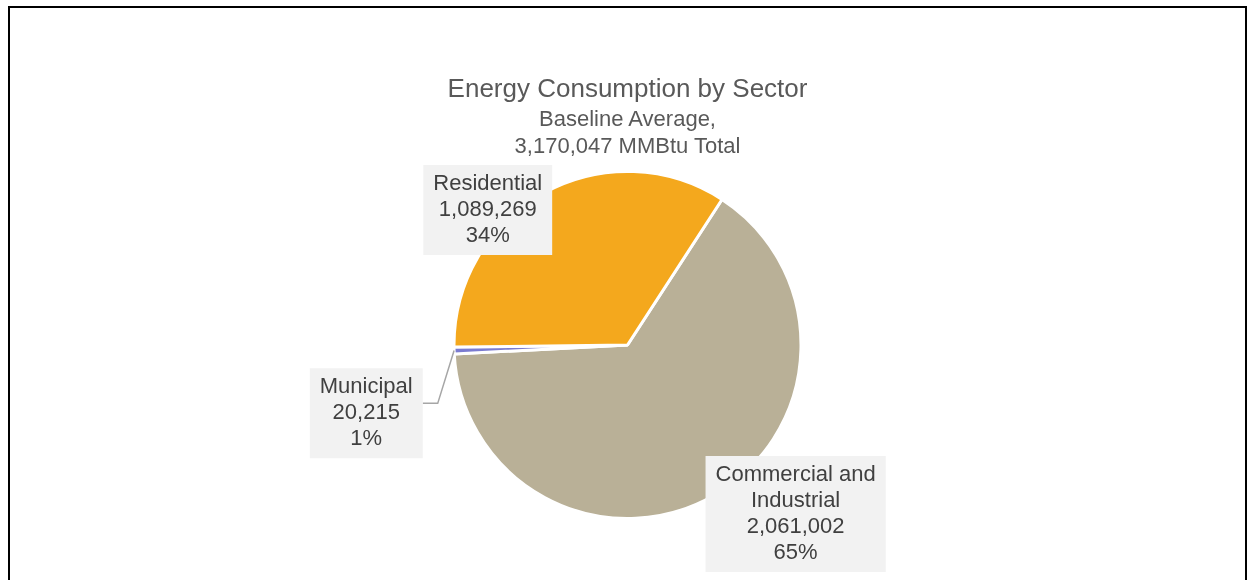 The height and width of the screenshot is (580, 1257). What do you see at coordinates (627, 132) in the screenshot?
I see `chart-subtitle: Baseline Average, 3,170,047 MMBtu Total` at bounding box center [627, 132].